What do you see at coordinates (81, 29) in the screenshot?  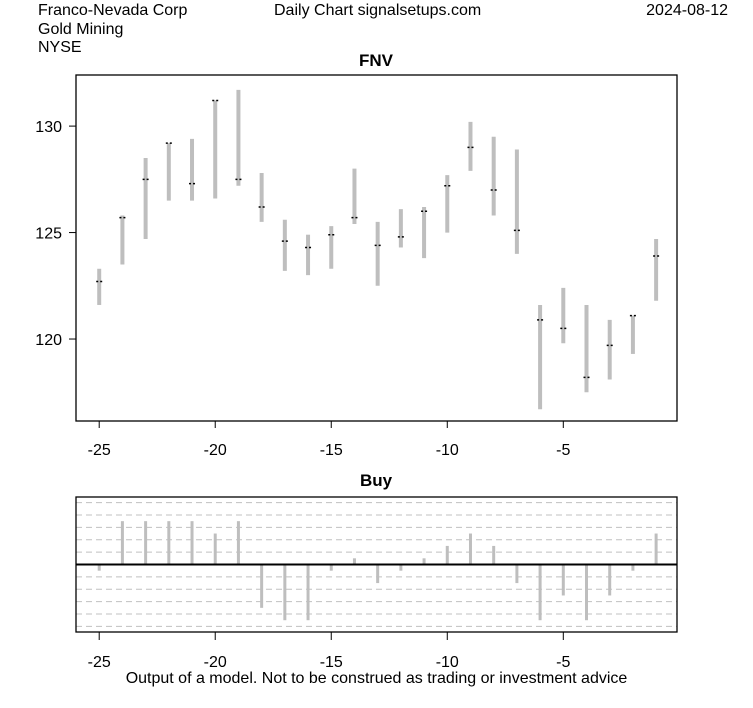 I see `sector-label: Gold Mining` at bounding box center [81, 29].